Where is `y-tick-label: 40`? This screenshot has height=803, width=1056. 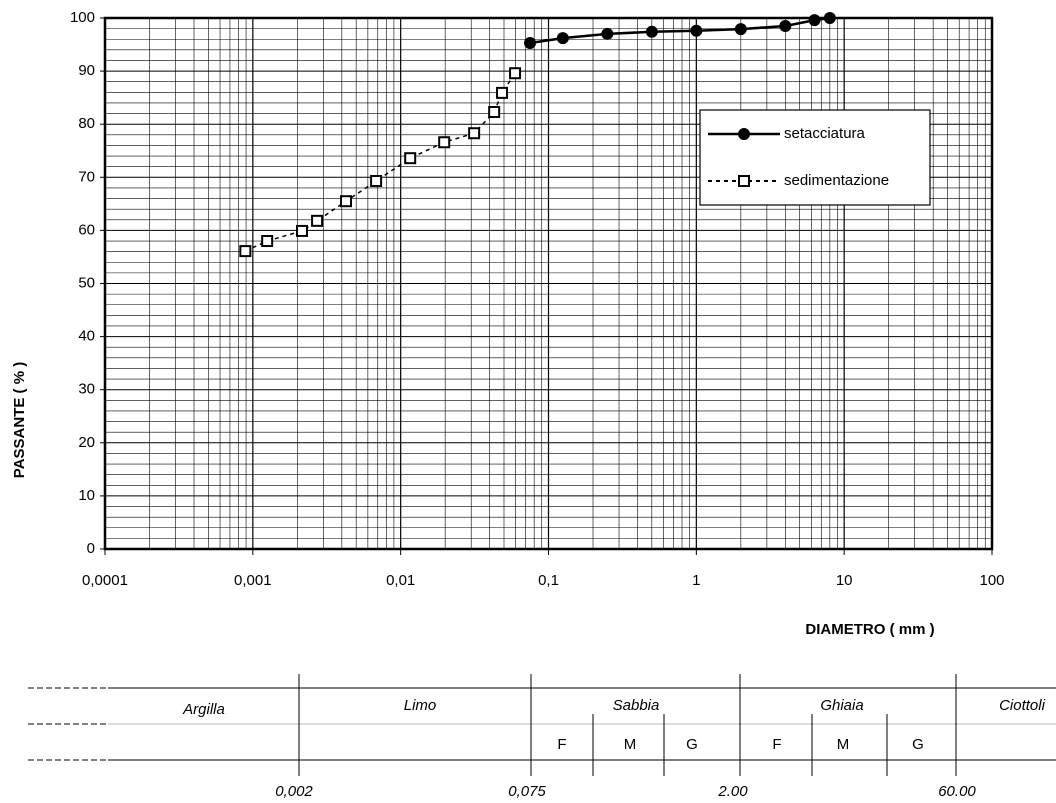
y-tick-label: 40 is located at coordinates (86, 336).